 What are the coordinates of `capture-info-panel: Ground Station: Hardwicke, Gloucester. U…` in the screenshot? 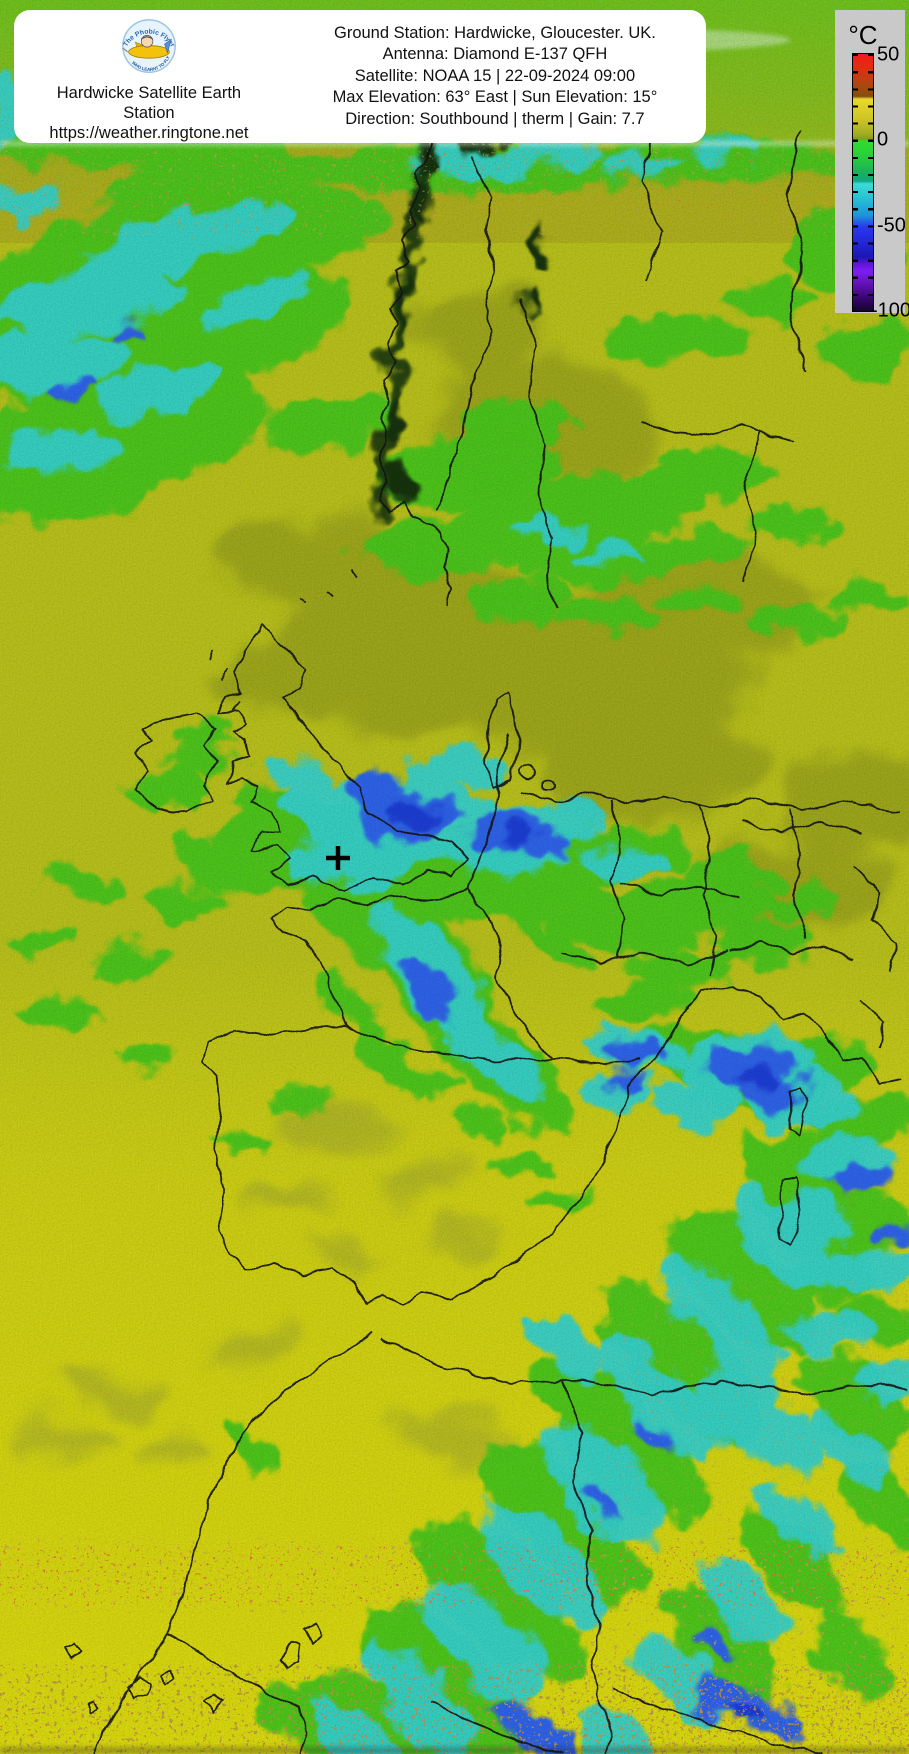 It's located at (495, 76).